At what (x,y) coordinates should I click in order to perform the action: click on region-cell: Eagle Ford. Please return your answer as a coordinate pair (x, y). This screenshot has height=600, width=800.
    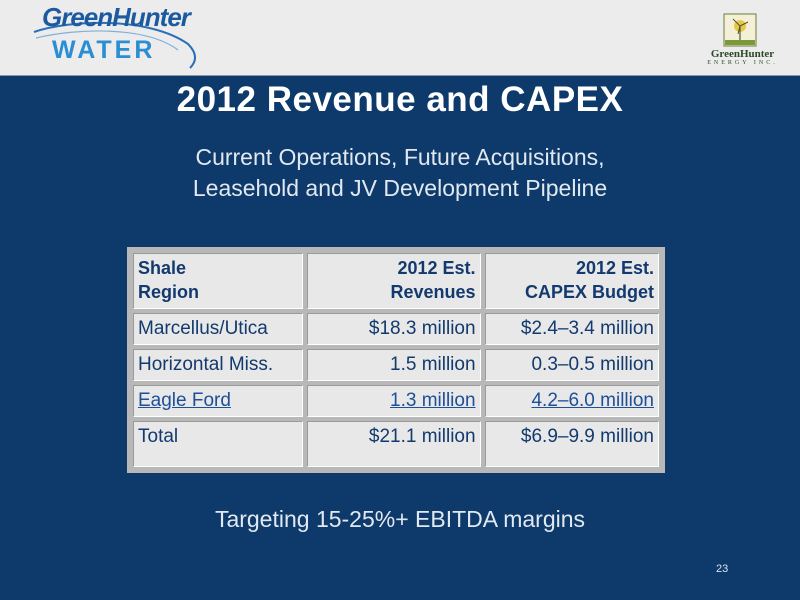
    Looking at the image, I should click on (218, 401).